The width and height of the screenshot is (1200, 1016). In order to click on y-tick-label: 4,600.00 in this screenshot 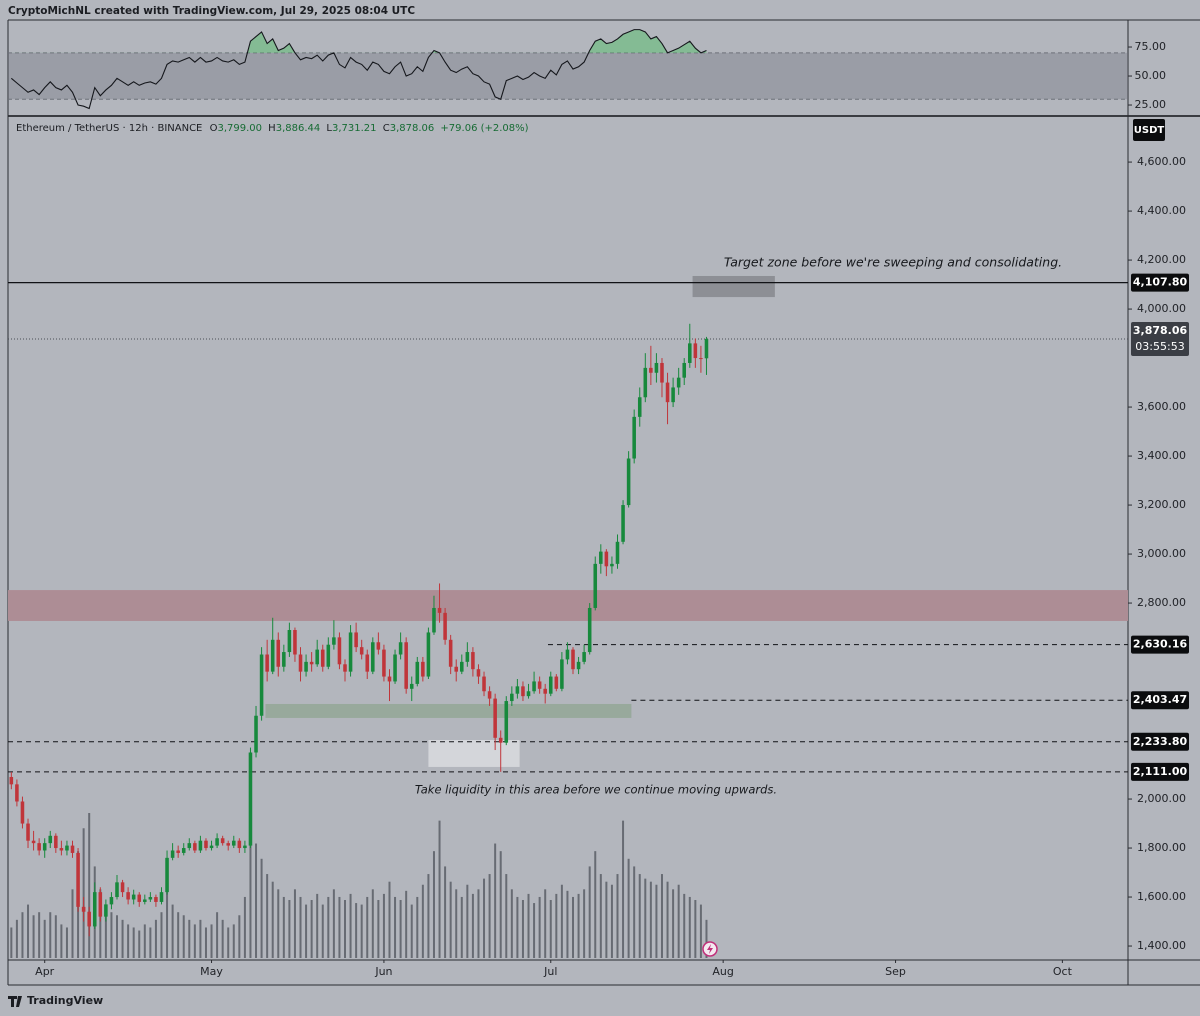, I will do `click(1161, 161)`.